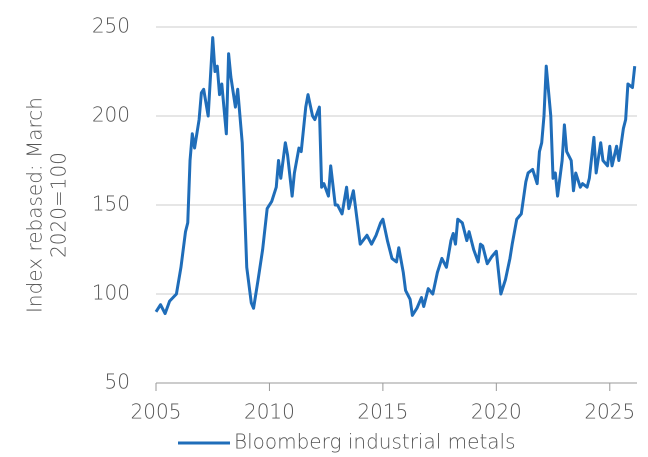  What do you see at coordinates (496, 412) in the screenshot?
I see `x-tick-label: 2020` at bounding box center [496, 412].